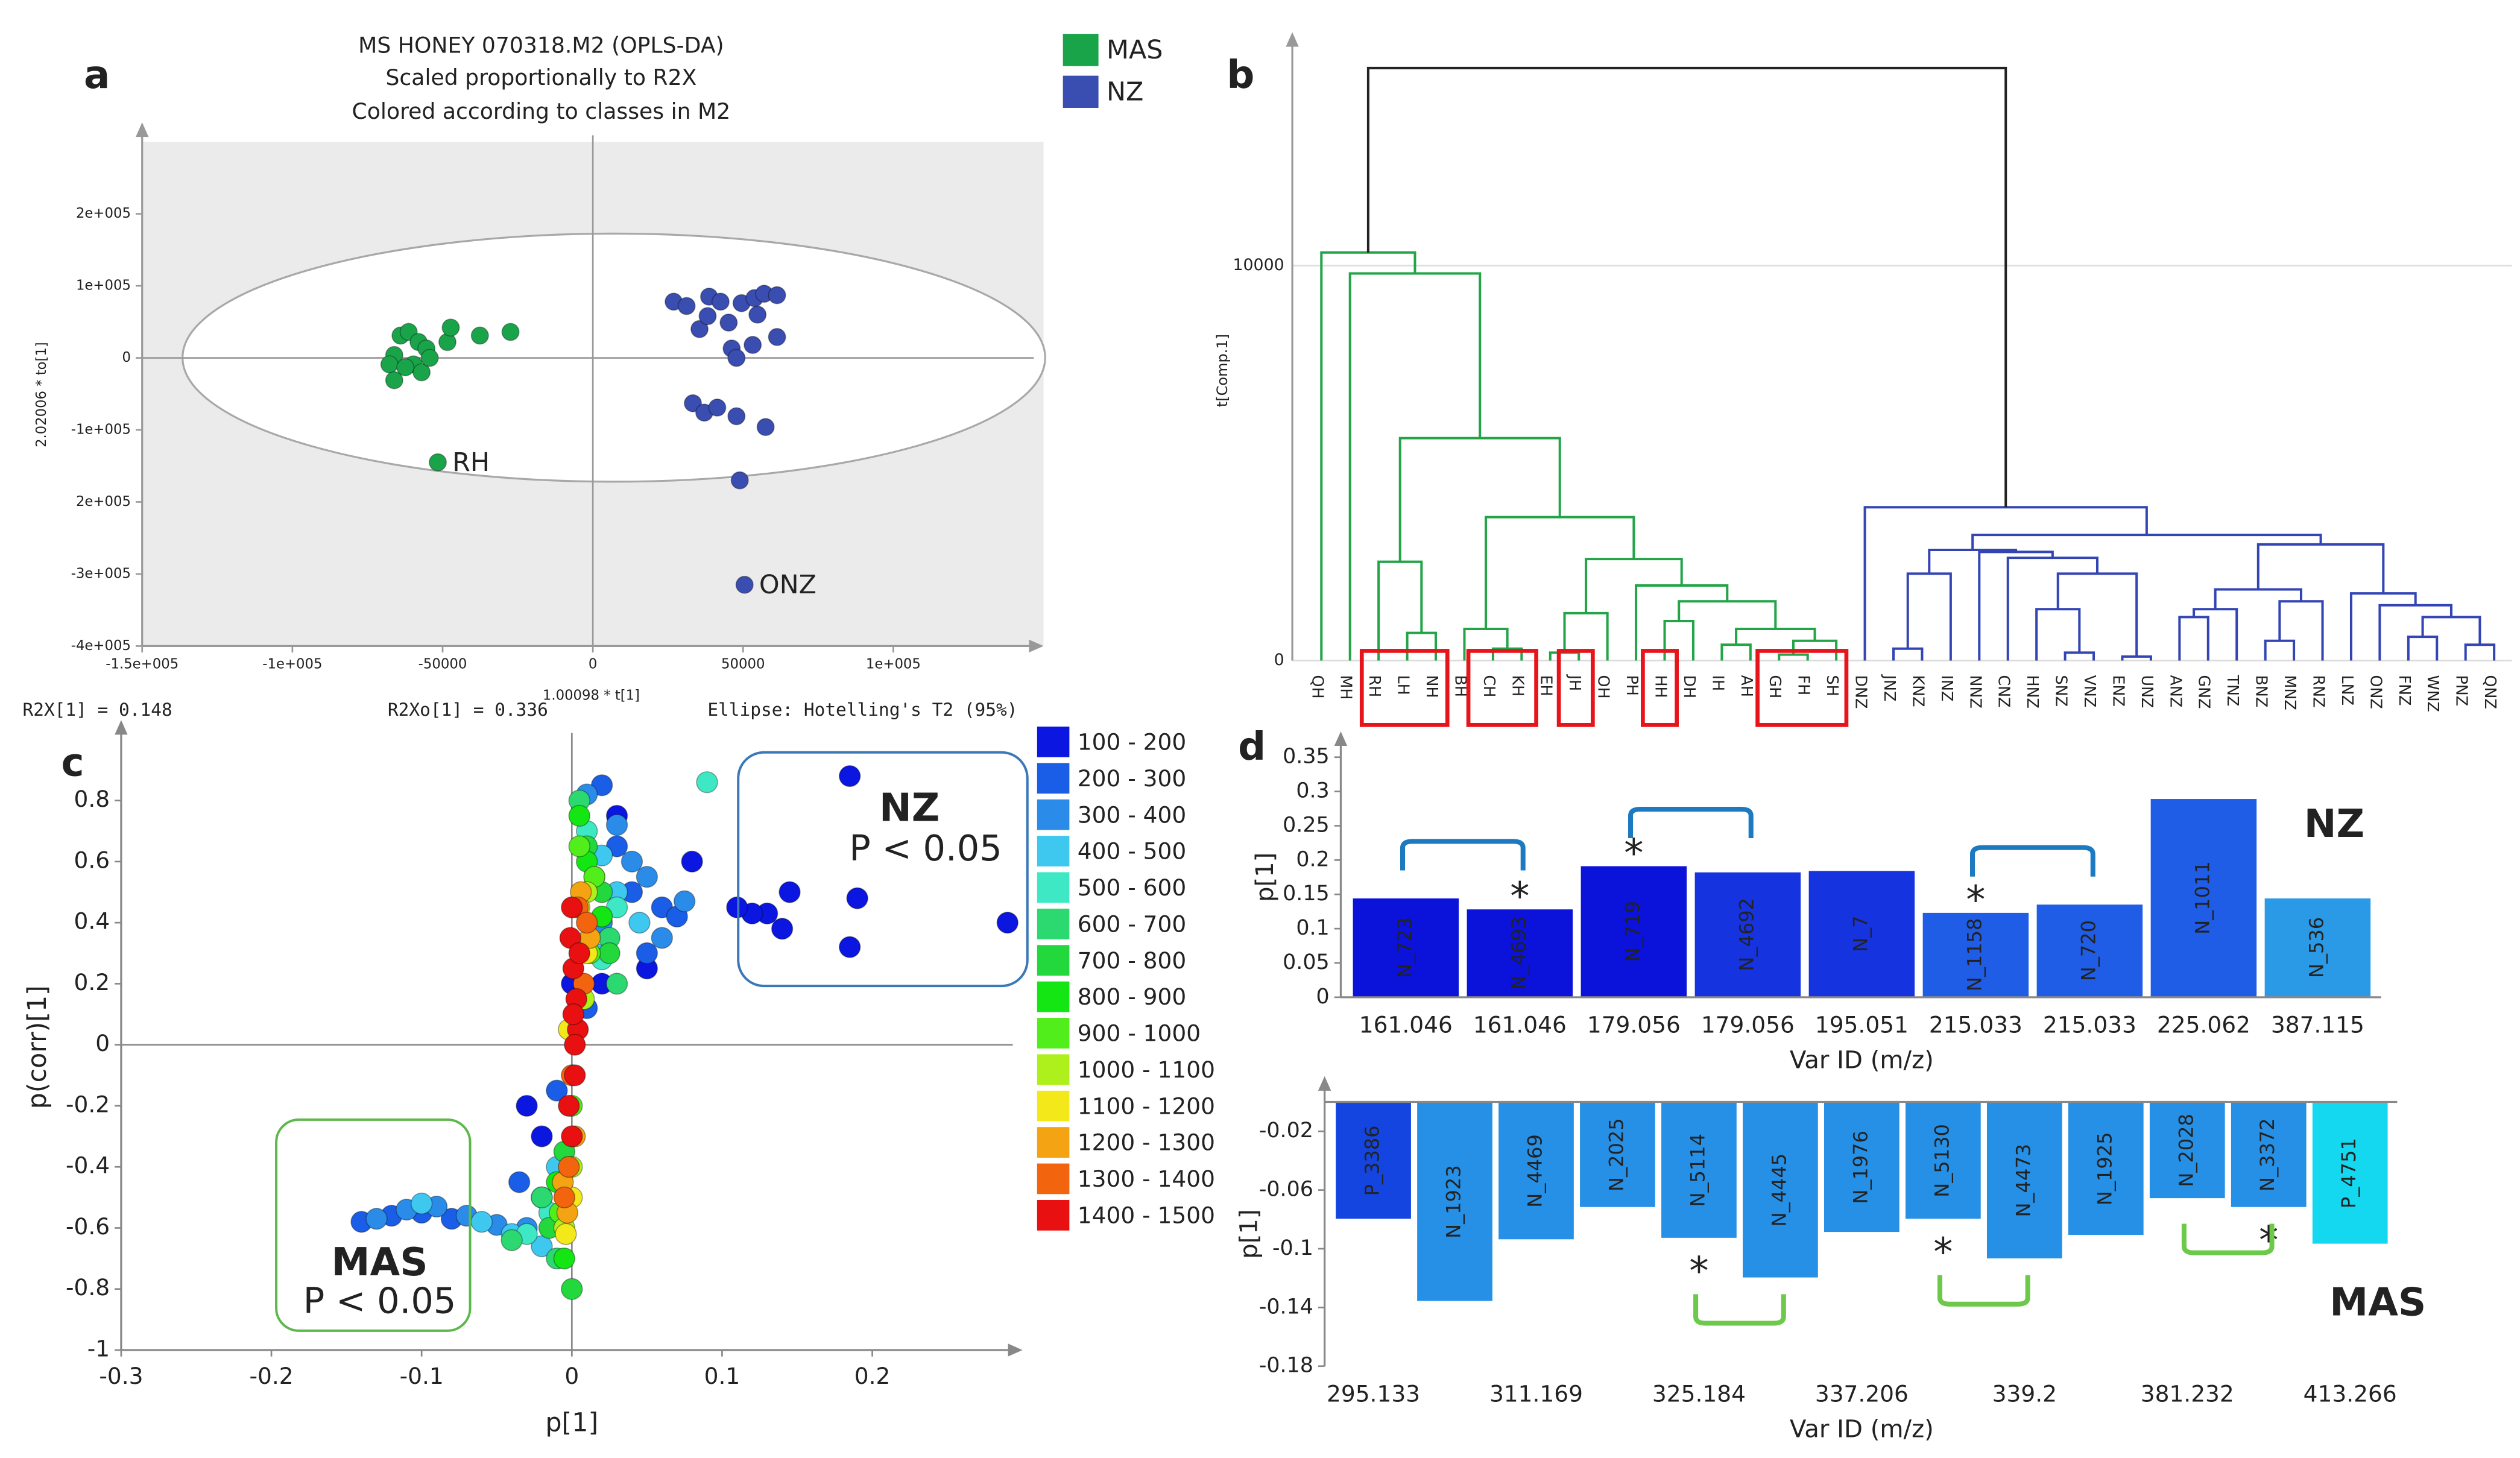  What do you see at coordinates (1520, 1024) in the screenshot?
I see `x-tick-label: 161.046` at bounding box center [1520, 1024].